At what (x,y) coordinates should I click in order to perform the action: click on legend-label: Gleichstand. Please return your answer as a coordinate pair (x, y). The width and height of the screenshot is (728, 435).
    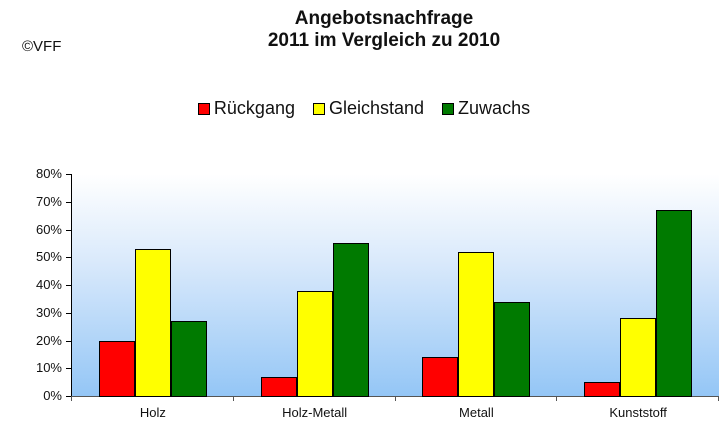
    Looking at the image, I should click on (376, 108).